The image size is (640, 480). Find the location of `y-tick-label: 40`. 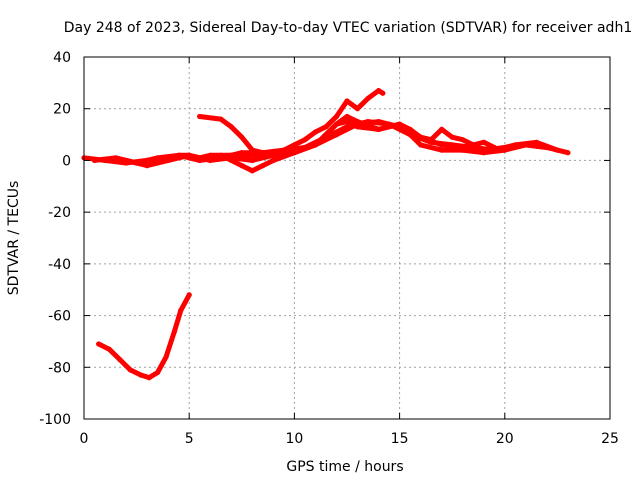

y-tick-label: 40 is located at coordinates (62, 58).